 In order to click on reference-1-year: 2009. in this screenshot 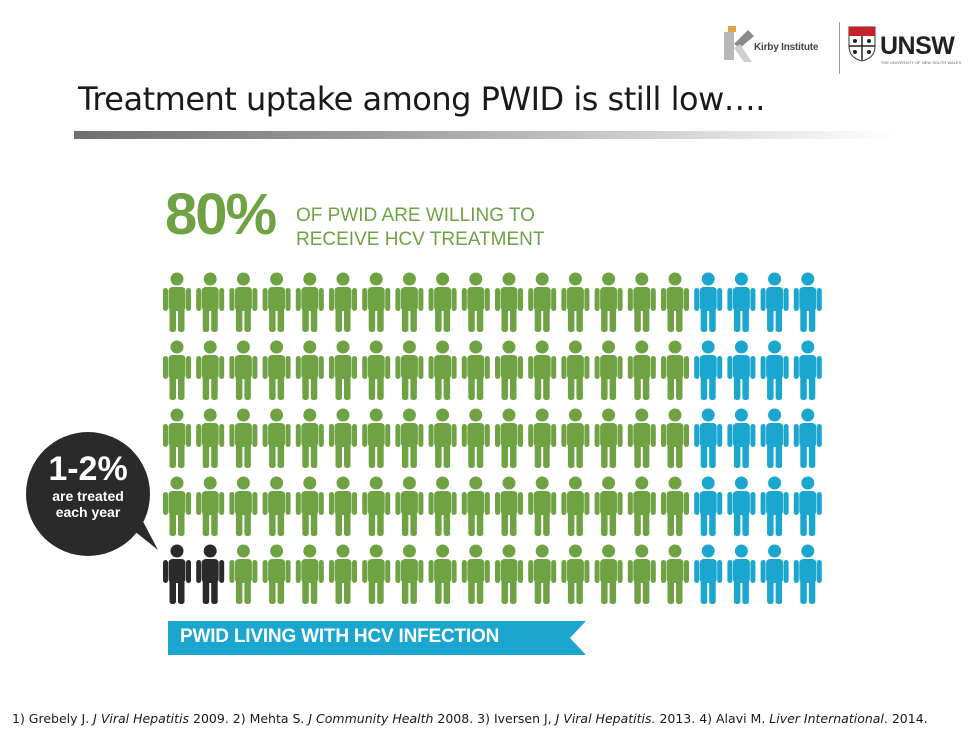, I will do `click(211, 718)`.